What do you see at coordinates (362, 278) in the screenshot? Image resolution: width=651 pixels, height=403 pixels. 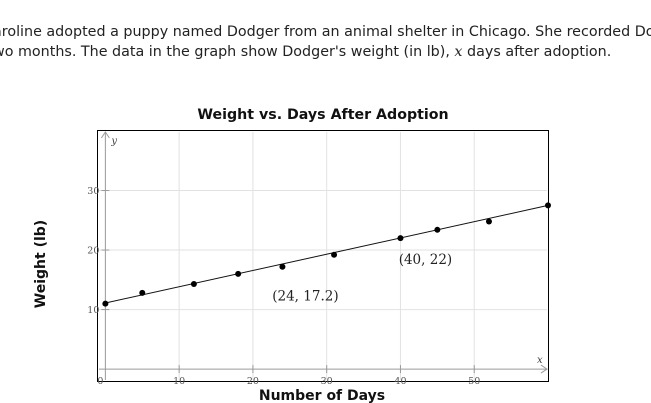 I see `annotations: (24, 17.2) (40, 22)` at bounding box center [362, 278].